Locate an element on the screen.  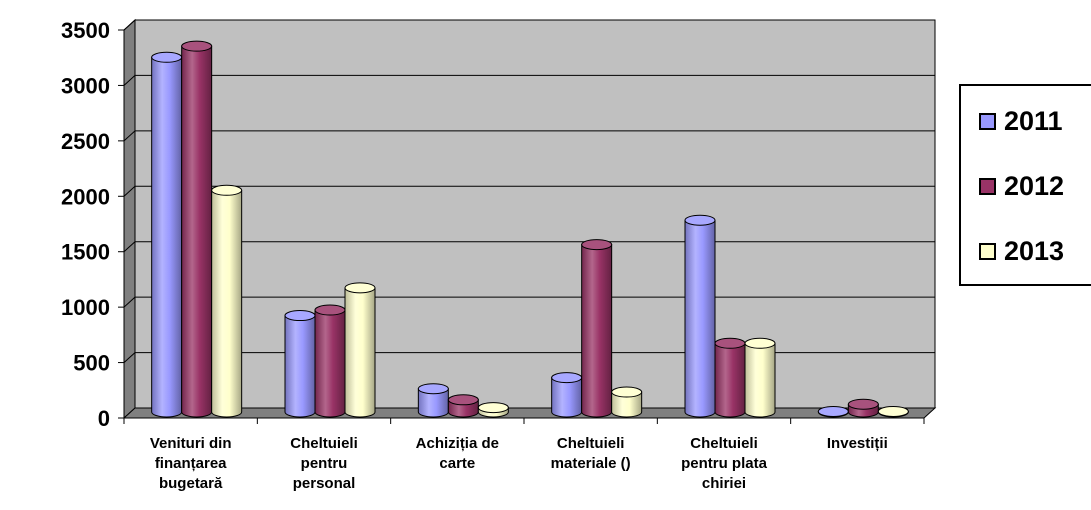
x-category-label: Investiții is located at coordinates (857, 443).